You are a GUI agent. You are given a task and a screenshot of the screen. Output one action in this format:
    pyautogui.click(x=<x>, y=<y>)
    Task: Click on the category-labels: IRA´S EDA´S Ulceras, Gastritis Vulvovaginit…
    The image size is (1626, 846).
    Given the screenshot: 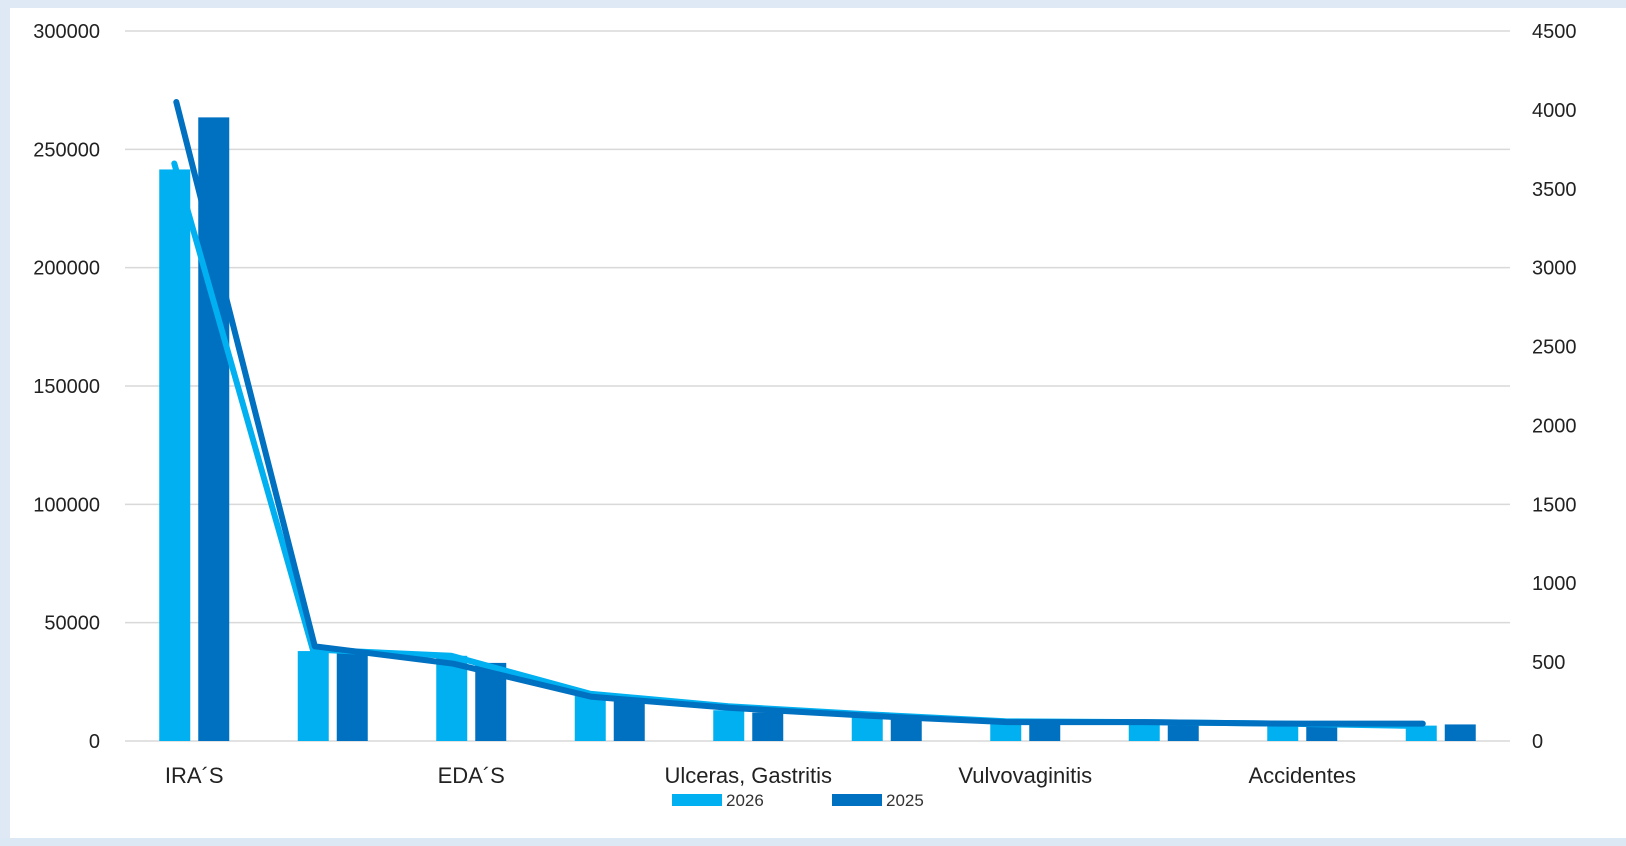 What is the action you would take?
    pyautogui.click(x=760, y=775)
    